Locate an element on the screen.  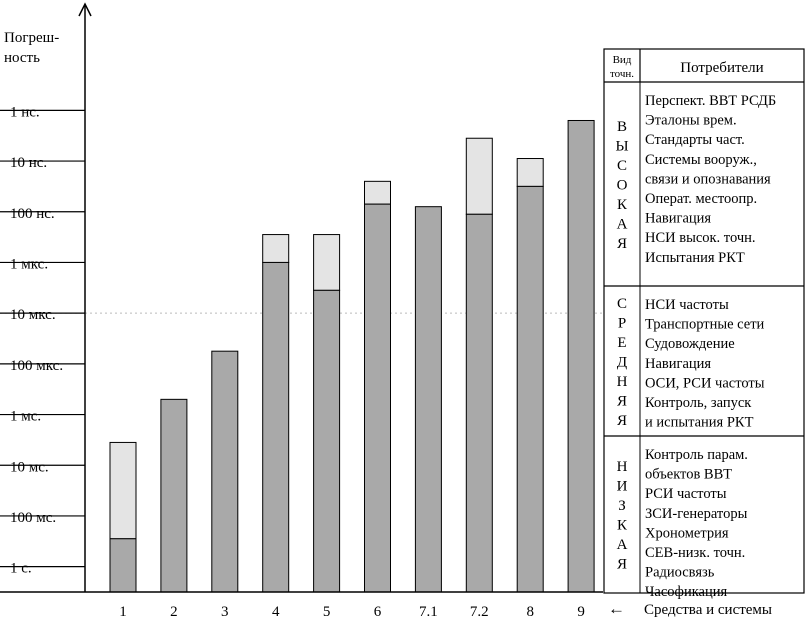
consumer-item: РСИ частоты is located at coordinates (686, 494).